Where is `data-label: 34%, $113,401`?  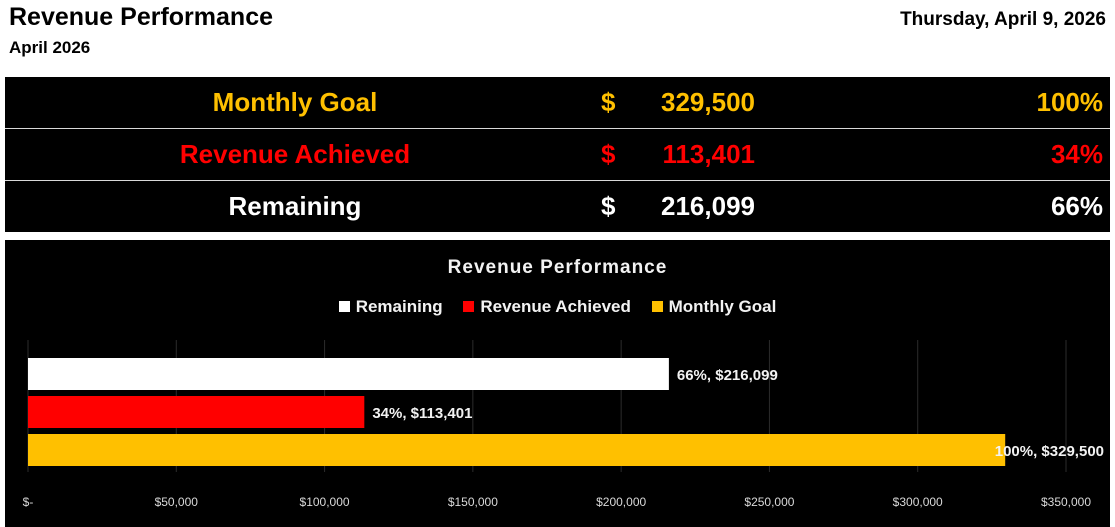 data-label: 34%, $113,401 is located at coordinates (422, 413).